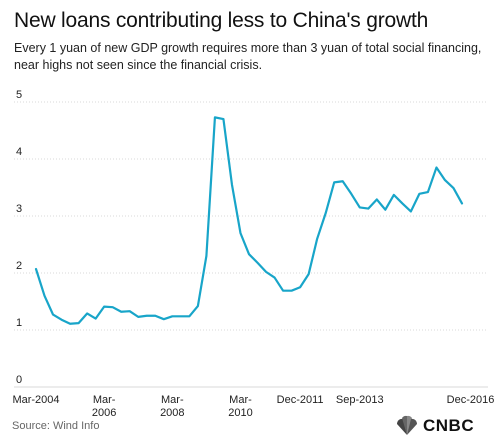 The image size is (500, 444). What do you see at coordinates (407, 425) in the screenshot?
I see `peacock-icon` at bounding box center [407, 425].